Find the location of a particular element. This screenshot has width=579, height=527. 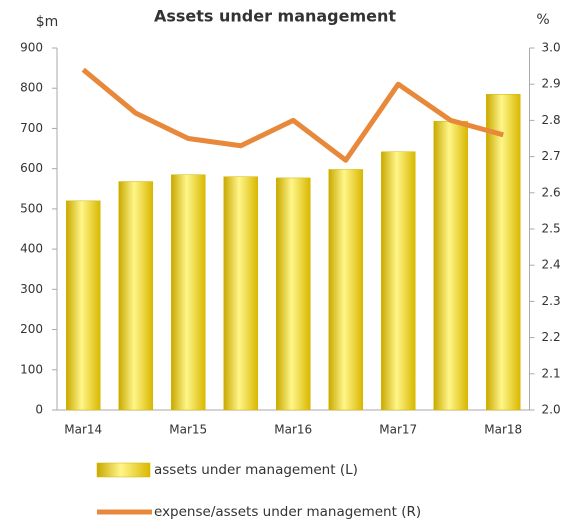

y-tick-label: 900 is located at coordinates (31, 48).